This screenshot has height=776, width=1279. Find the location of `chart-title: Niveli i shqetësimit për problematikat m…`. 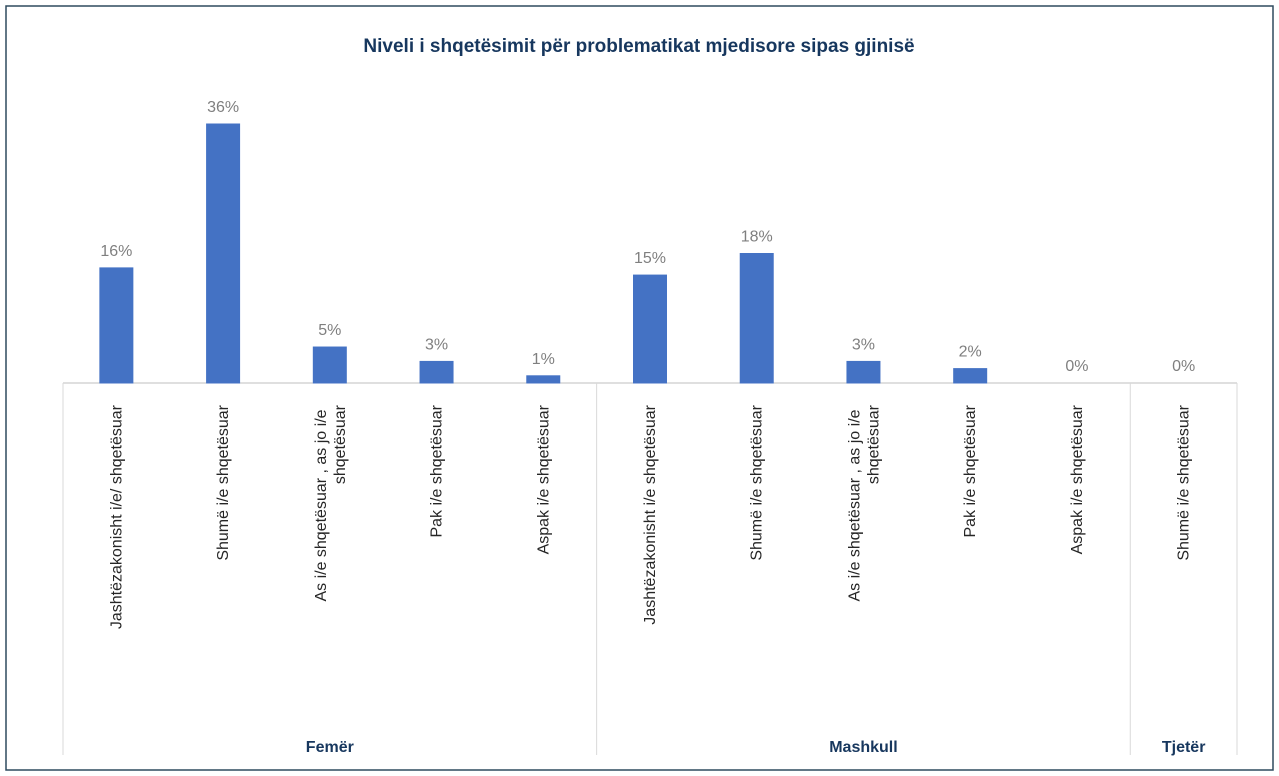

chart-title: Niveli i shqetësimit për problematikat m… is located at coordinates (638, 46).